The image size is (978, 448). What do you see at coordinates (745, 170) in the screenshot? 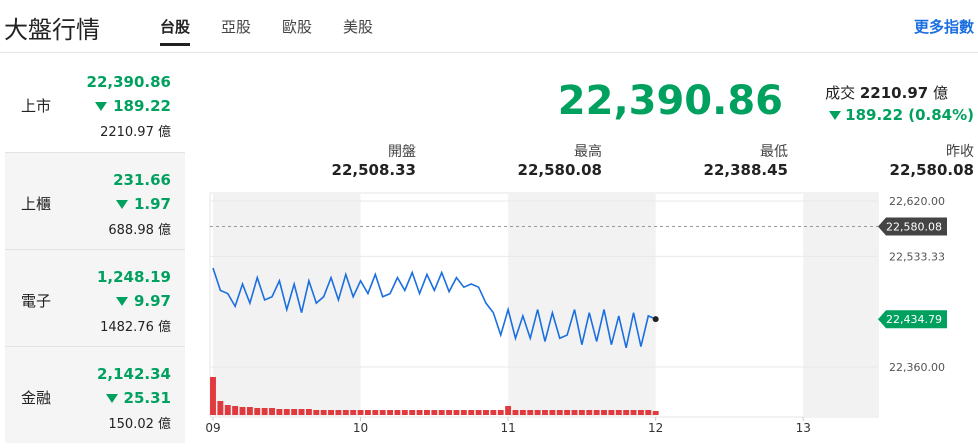
I see `stat-value: 22,388.45` at bounding box center [745, 170].